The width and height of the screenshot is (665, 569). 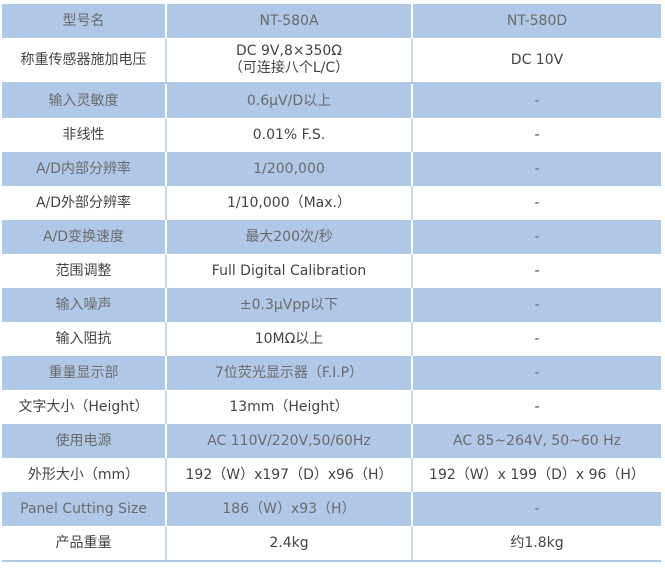 I want to click on cell-nt580d: 约1.8kg, so click(x=536, y=544).